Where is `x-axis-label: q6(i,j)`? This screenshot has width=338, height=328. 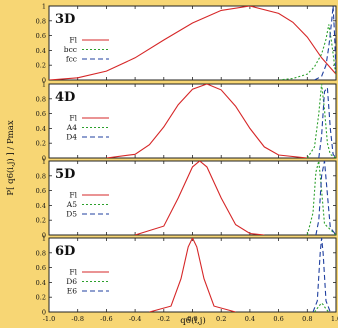 x-axis-label: q6(i,j) is located at coordinates (193, 320).